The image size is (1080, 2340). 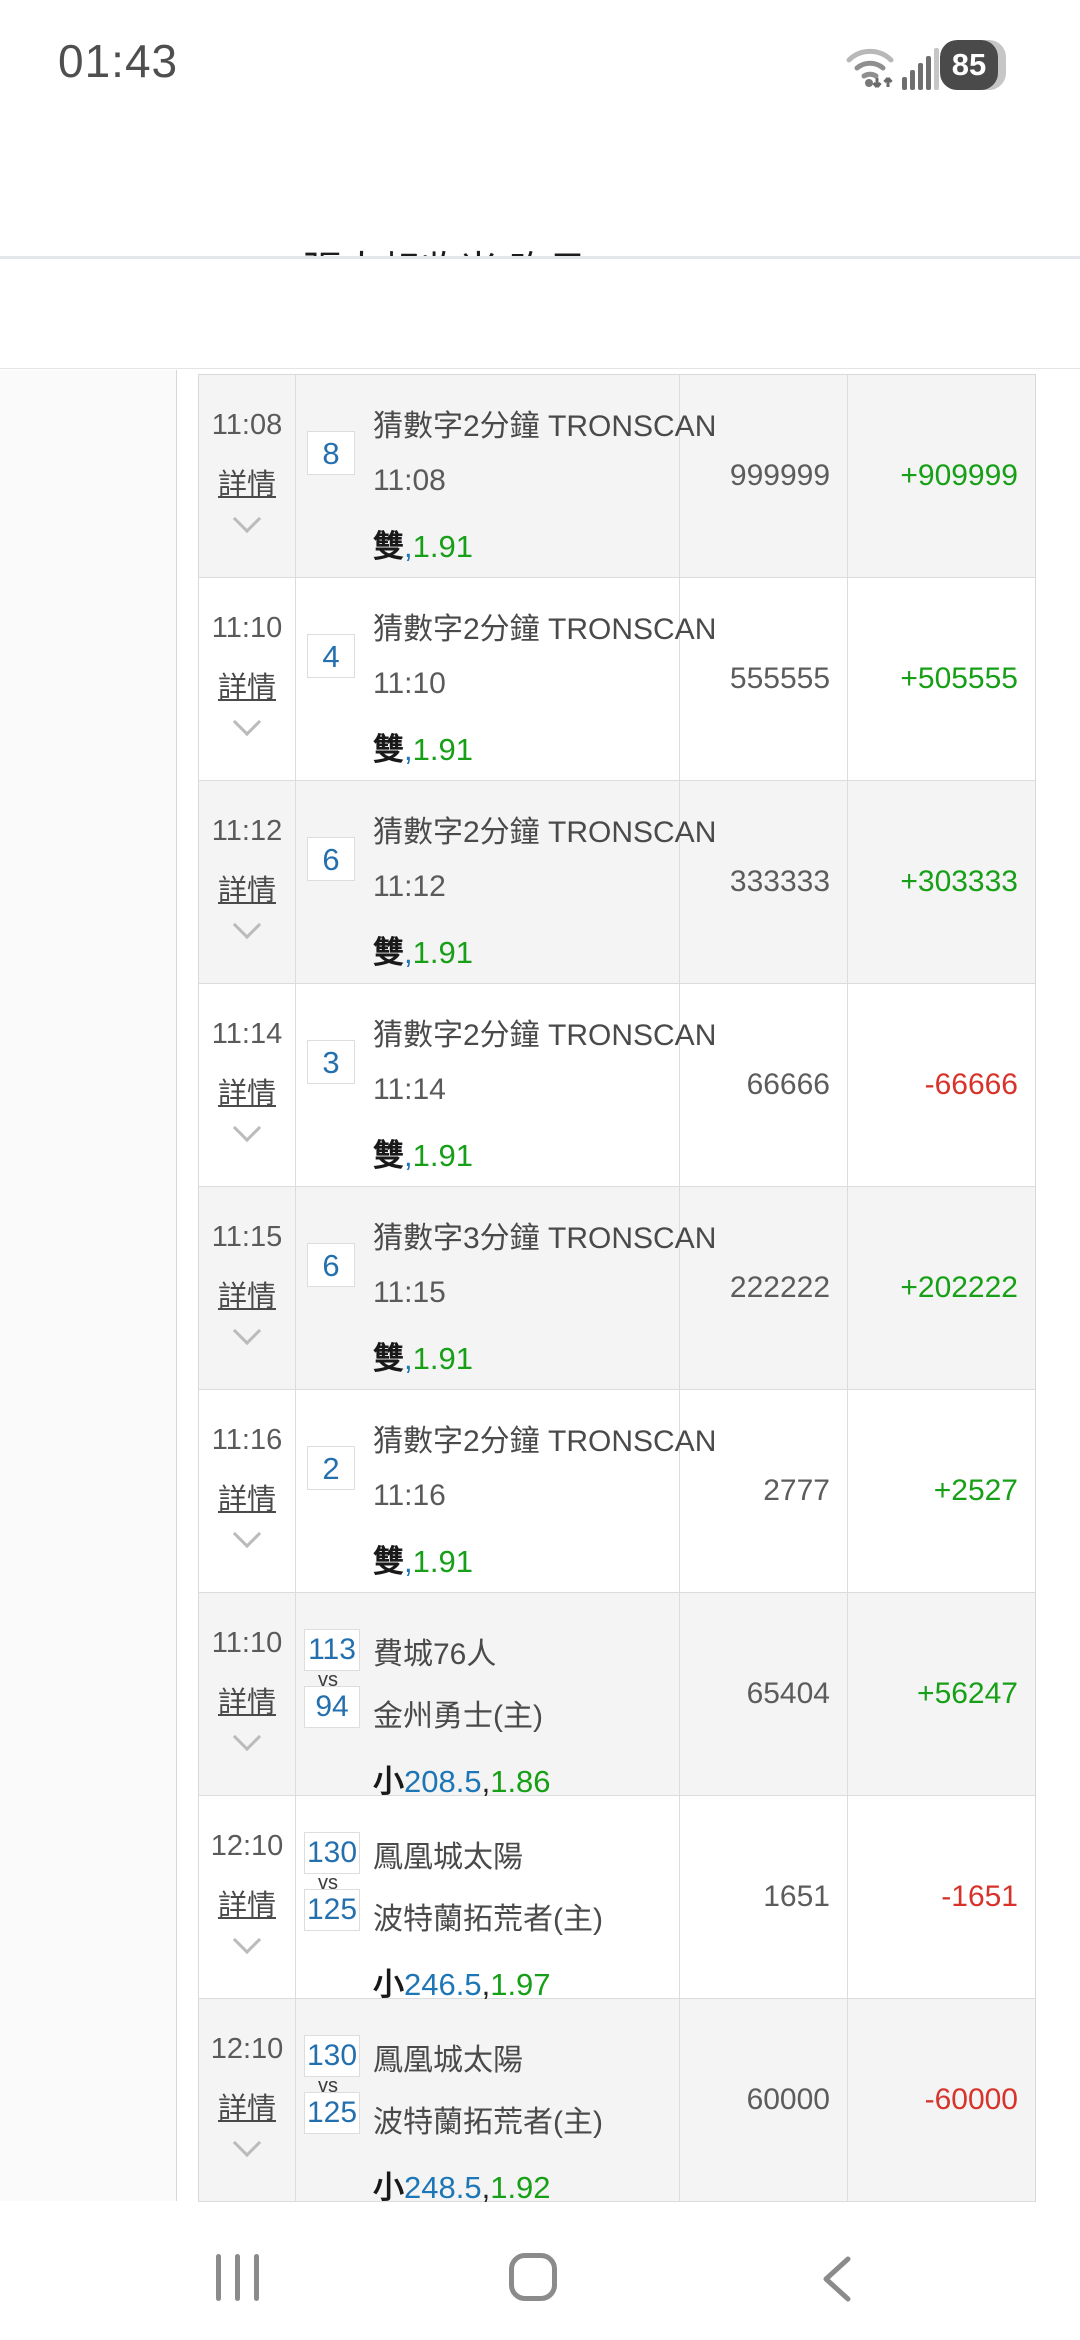 I want to click on vs-label: vs, so click(x=328, y=1883).